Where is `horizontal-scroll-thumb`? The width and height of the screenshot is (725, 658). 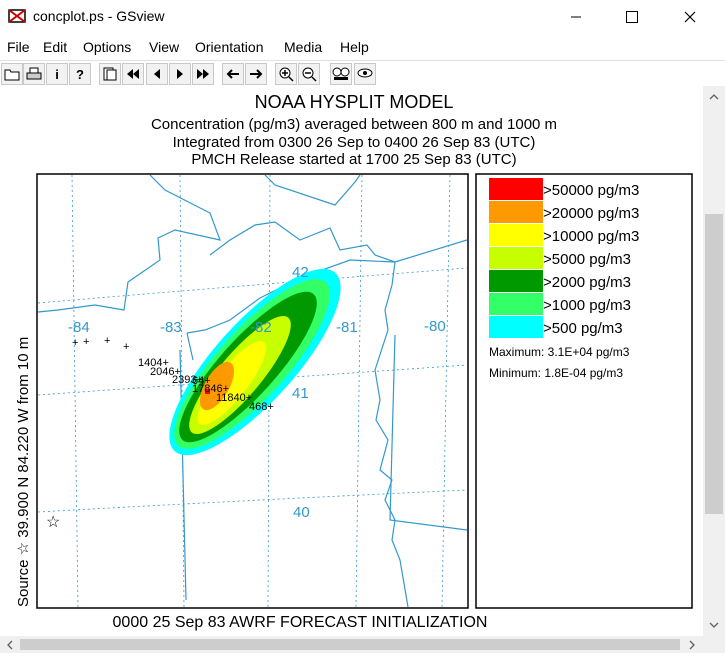
horizontal-scroll-thumb is located at coordinates (350, 644).